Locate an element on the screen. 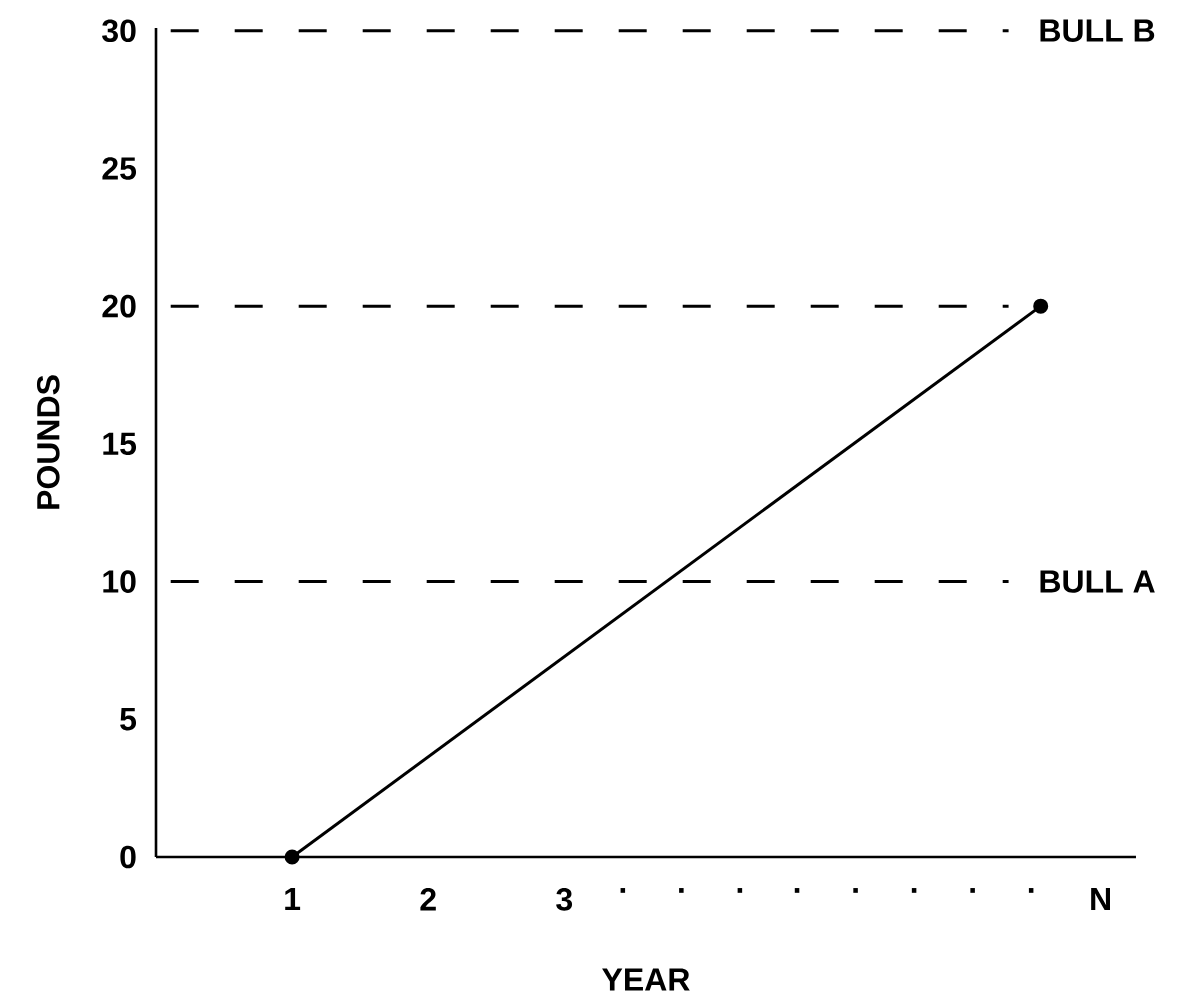 Image resolution: width=1196 pixels, height=1006 pixels. x-tick-label: 1 is located at coordinates (293, 899).